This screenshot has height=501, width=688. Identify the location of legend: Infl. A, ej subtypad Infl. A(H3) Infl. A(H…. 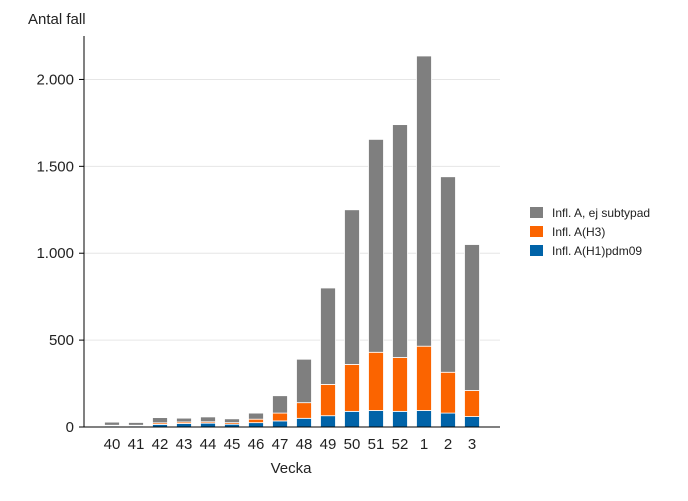
(590, 232).